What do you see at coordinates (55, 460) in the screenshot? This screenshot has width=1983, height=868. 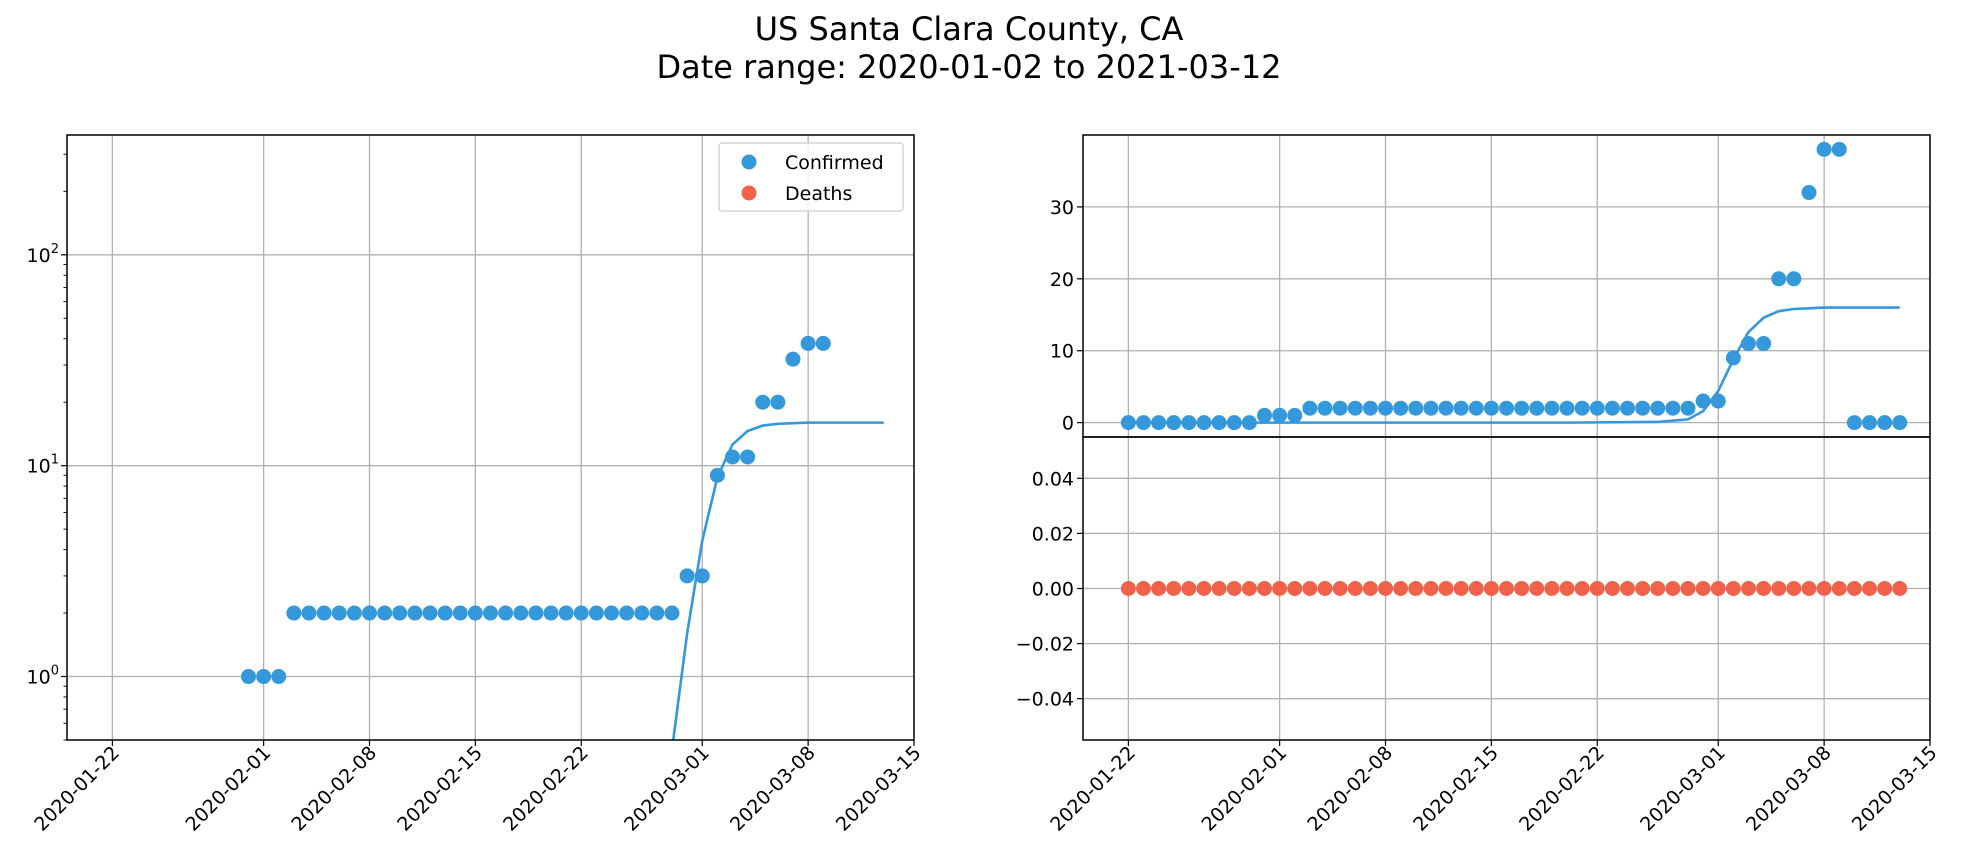 I see `y-tick-exponent: 1` at bounding box center [55, 460].